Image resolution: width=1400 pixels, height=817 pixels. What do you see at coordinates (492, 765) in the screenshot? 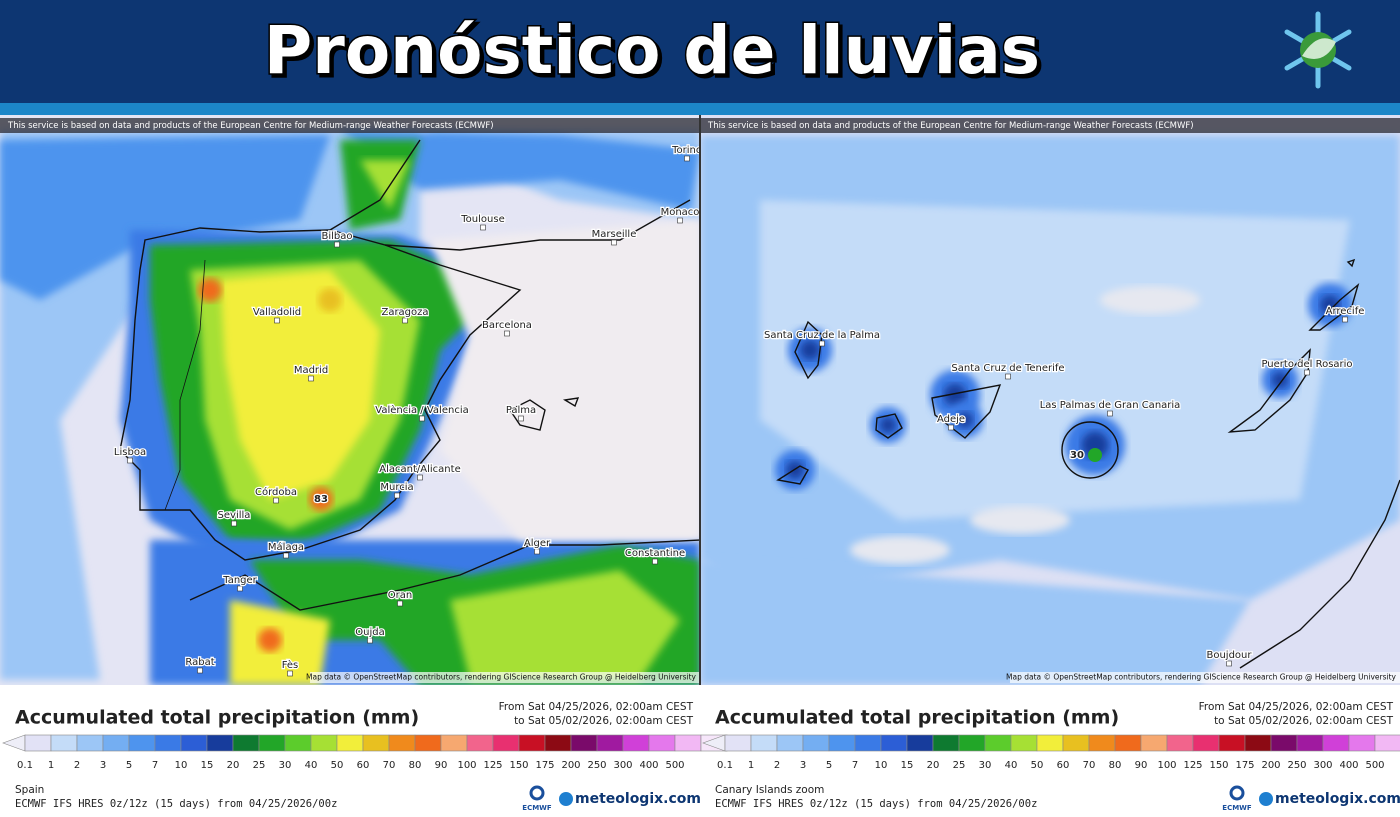
I see `legend-label: 125` at bounding box center [492, 765].